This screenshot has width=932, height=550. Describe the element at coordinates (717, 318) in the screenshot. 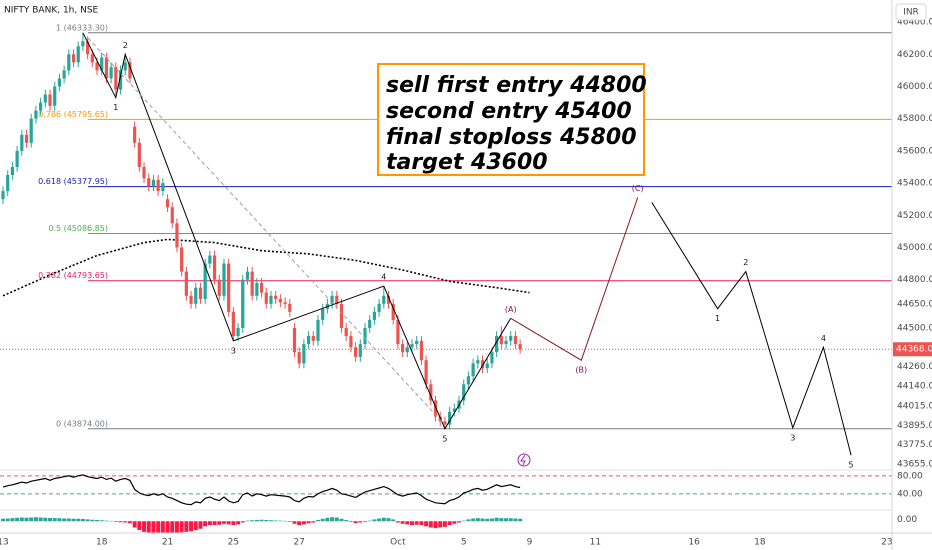

I see `wave-label: 1` at that location.